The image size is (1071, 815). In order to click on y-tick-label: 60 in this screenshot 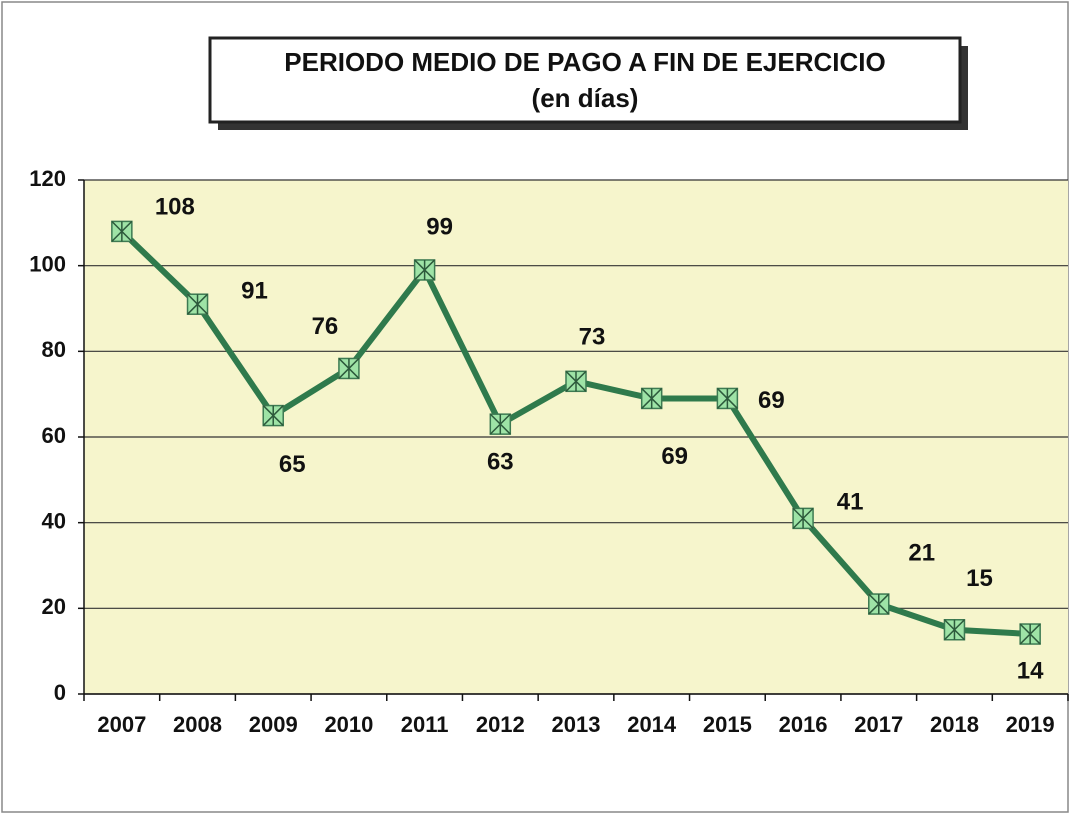, I will do `click(54, 435)`.